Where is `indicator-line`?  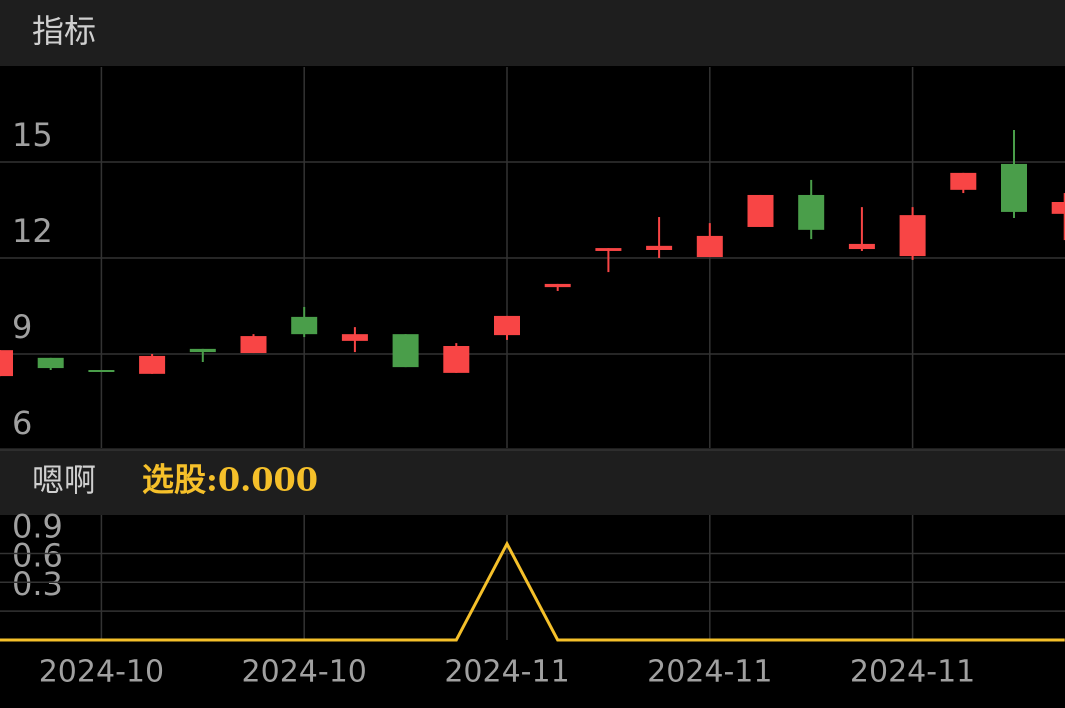
indicator-line is located at coordinates (532, 591).